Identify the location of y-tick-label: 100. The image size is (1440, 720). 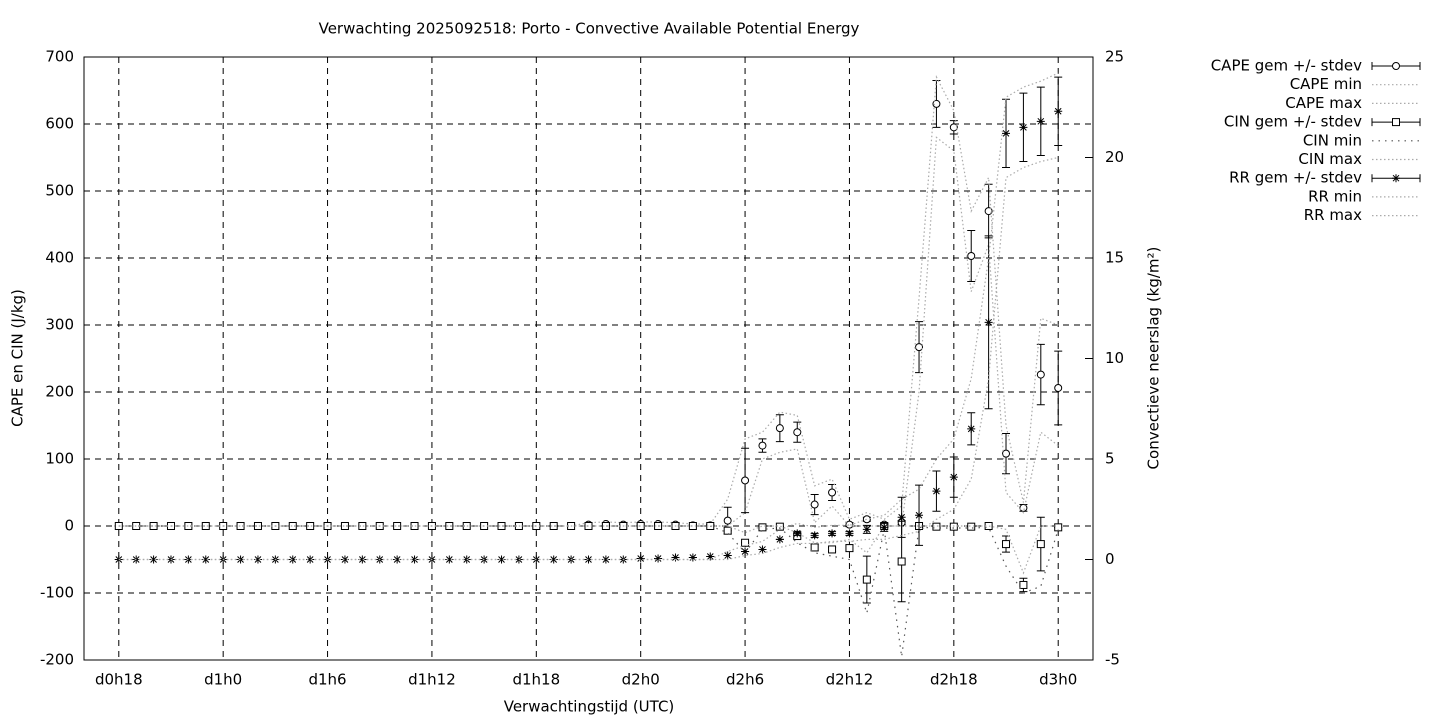
(59, 459).